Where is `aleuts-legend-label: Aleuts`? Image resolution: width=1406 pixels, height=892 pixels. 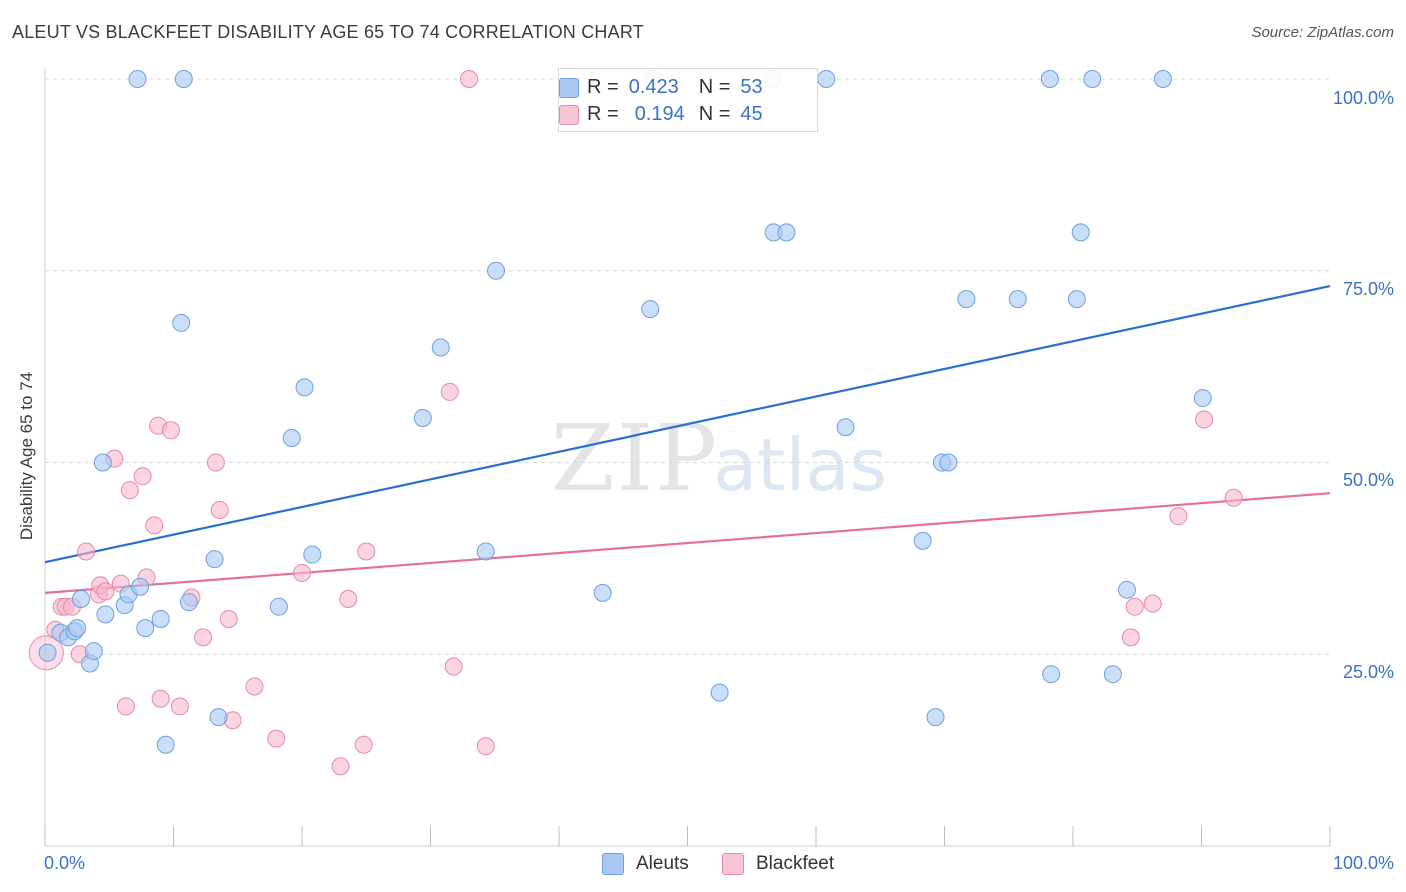
aleuts-legend-label: Aleuts is located at coordinates (662, 863).